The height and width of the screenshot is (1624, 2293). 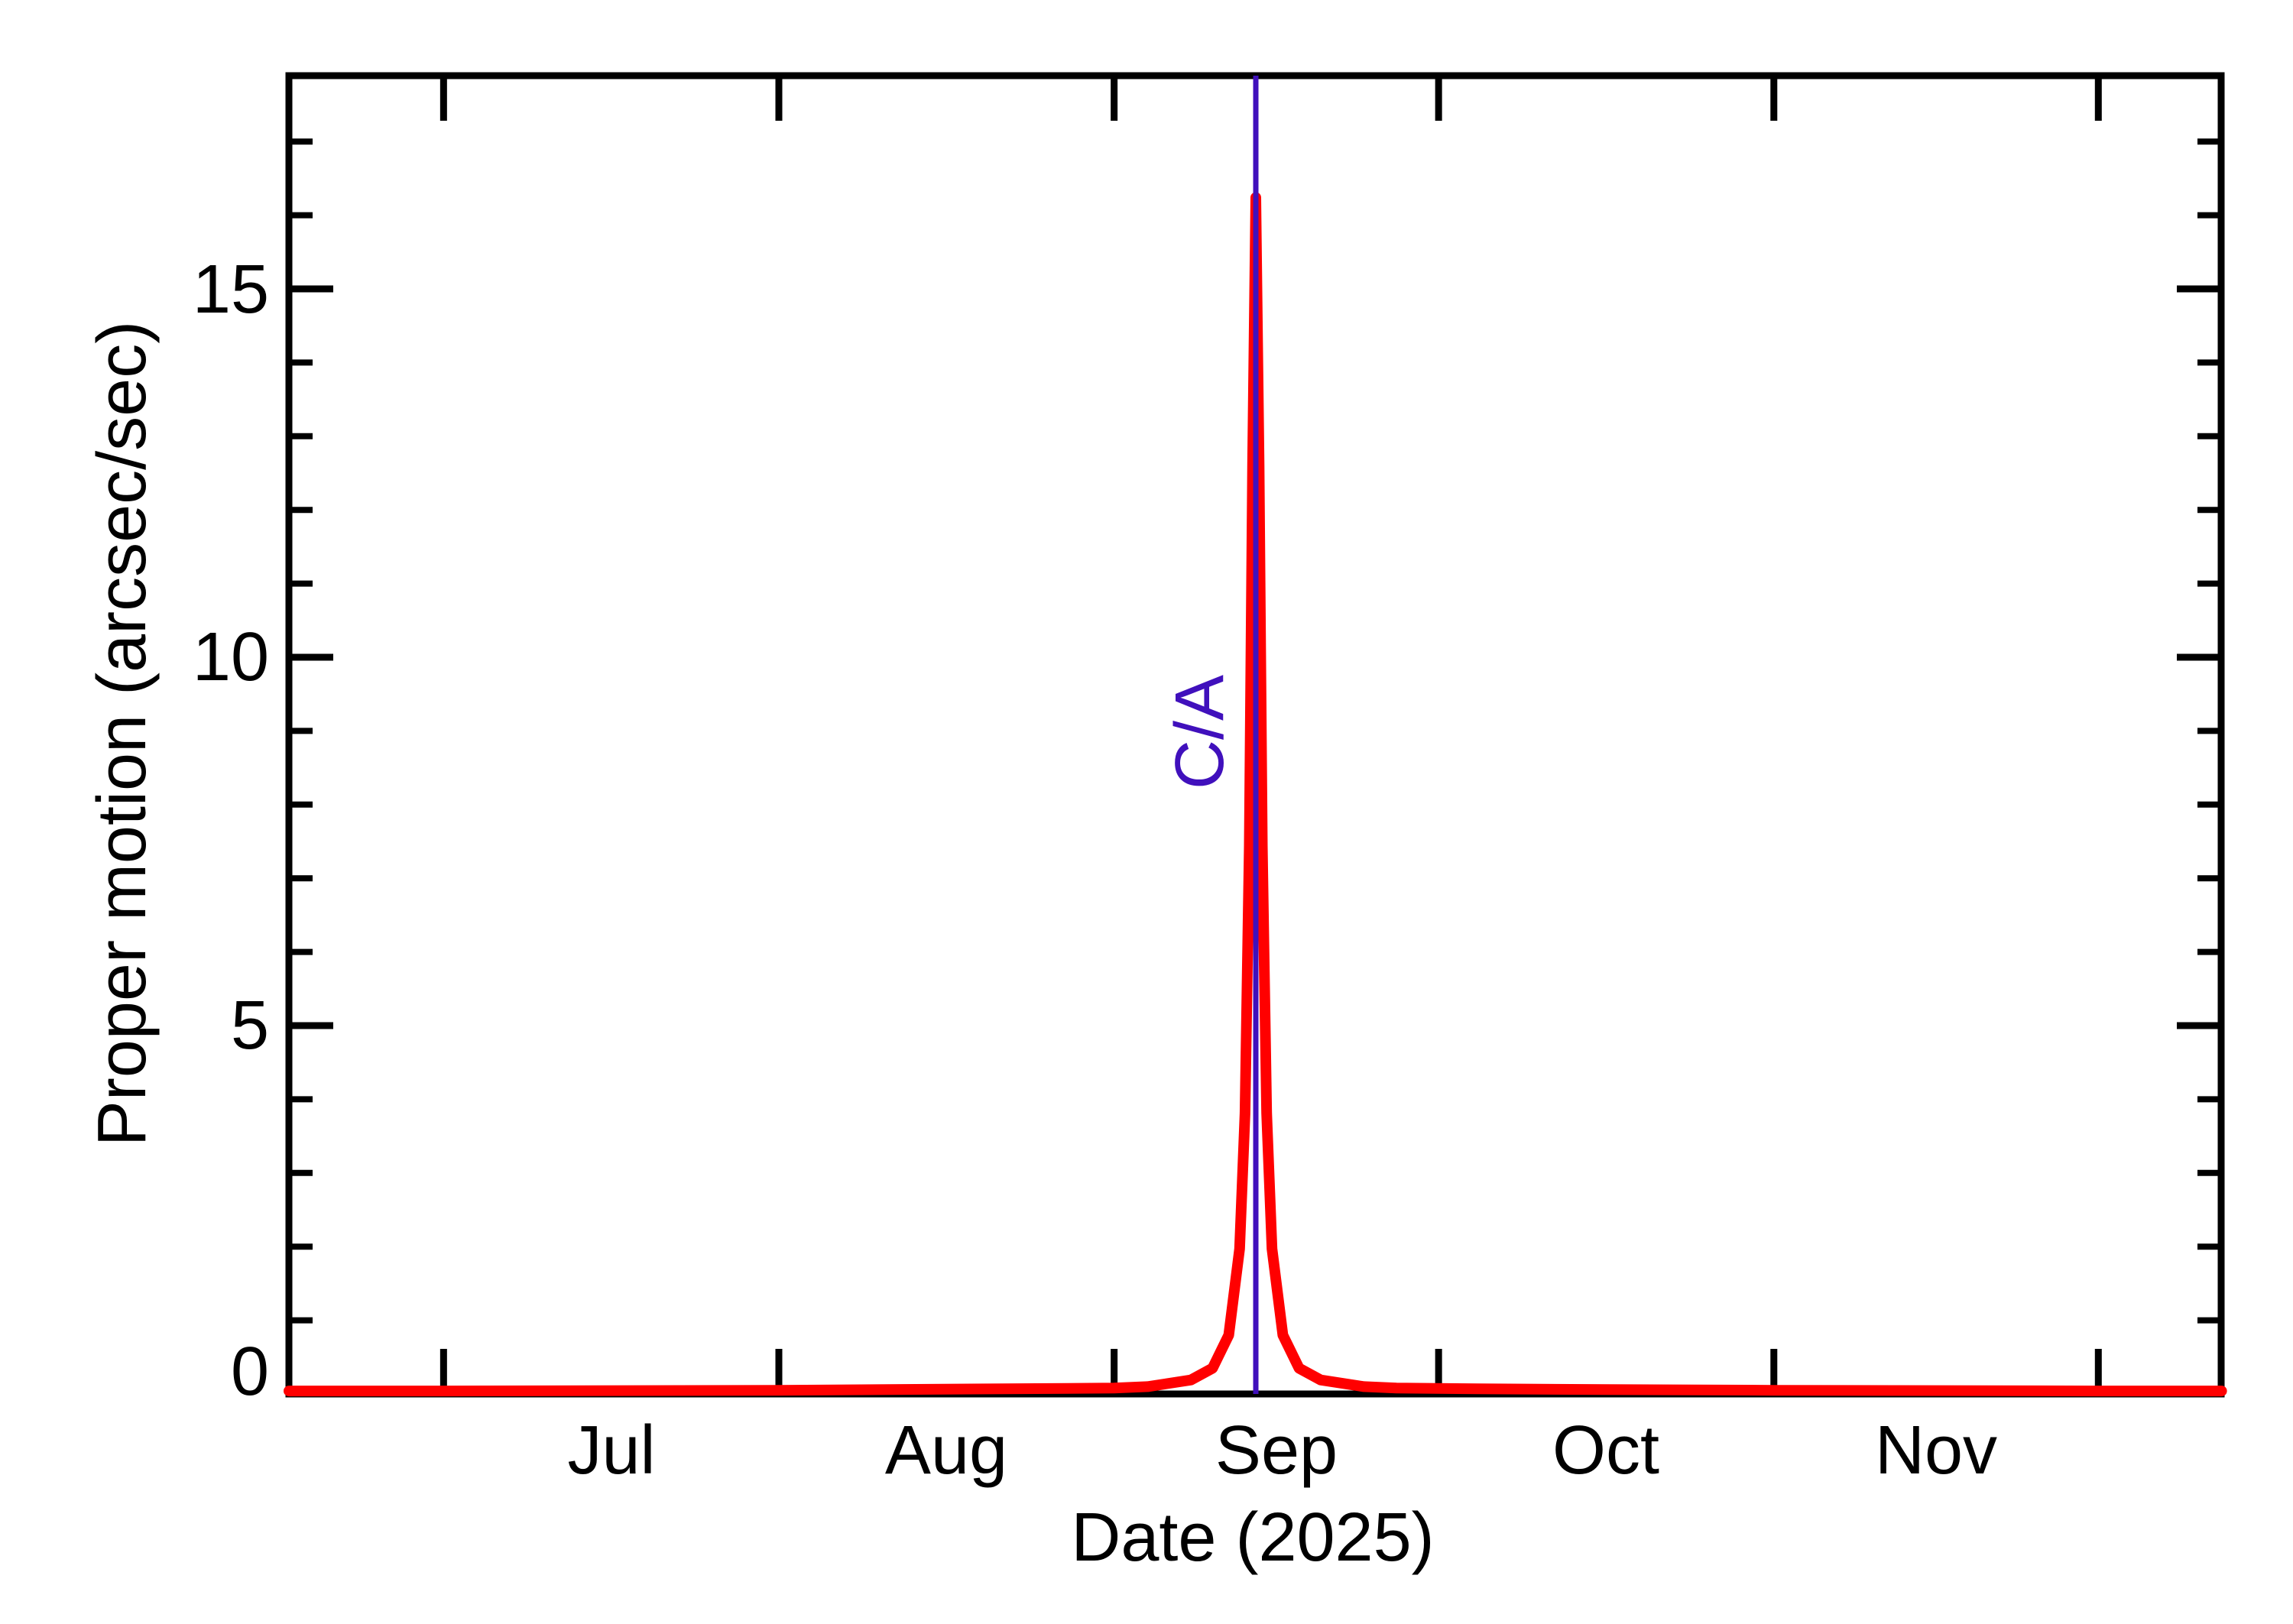 What do you see at coordinates (1936, 1450) in the screenshot?
I see `x-month-label-nov: Nov` at bounding box center [1936, 1450].